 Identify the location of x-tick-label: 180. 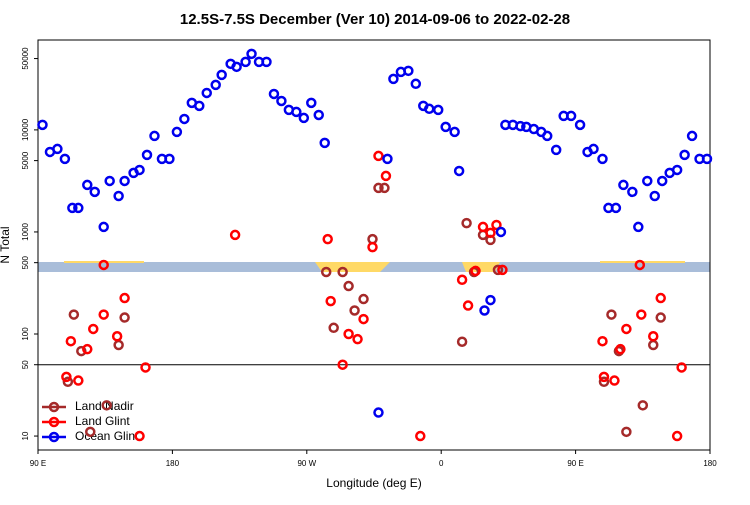
(710, 463).